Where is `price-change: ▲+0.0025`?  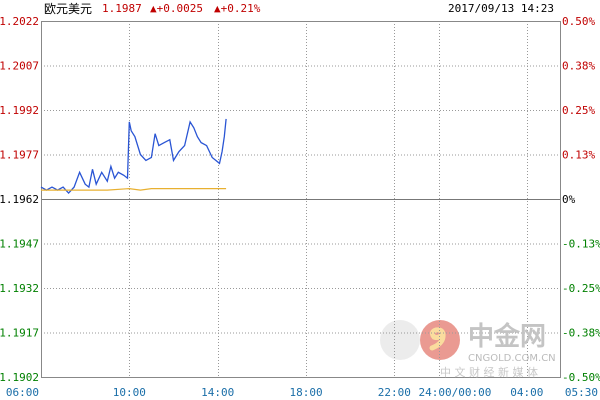
price-change: ▲+0.0025 is located at coordinates (176, 8).